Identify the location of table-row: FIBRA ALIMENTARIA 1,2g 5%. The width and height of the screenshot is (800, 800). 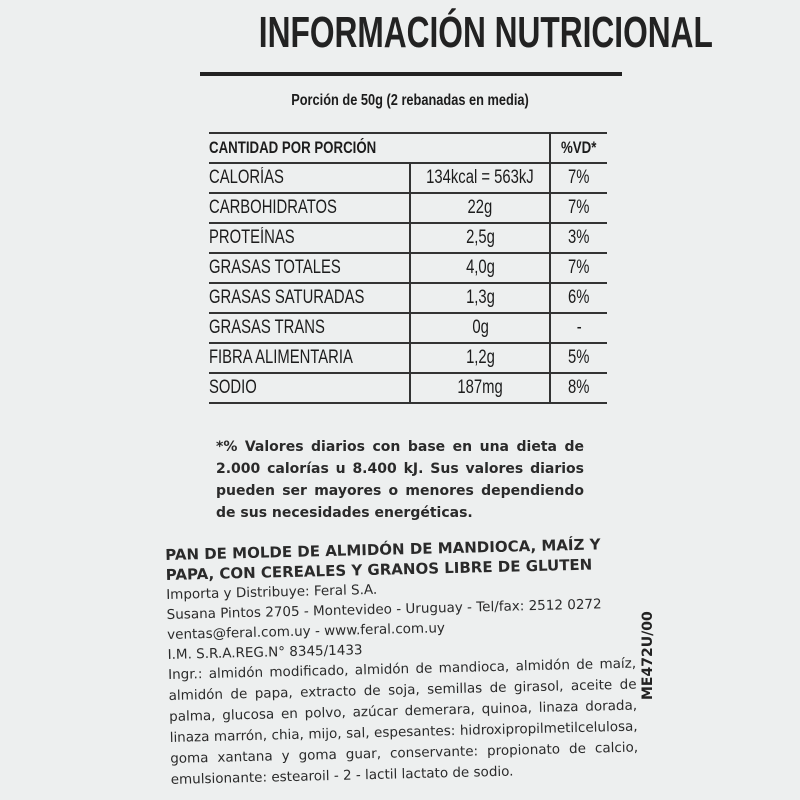
(408, 358).